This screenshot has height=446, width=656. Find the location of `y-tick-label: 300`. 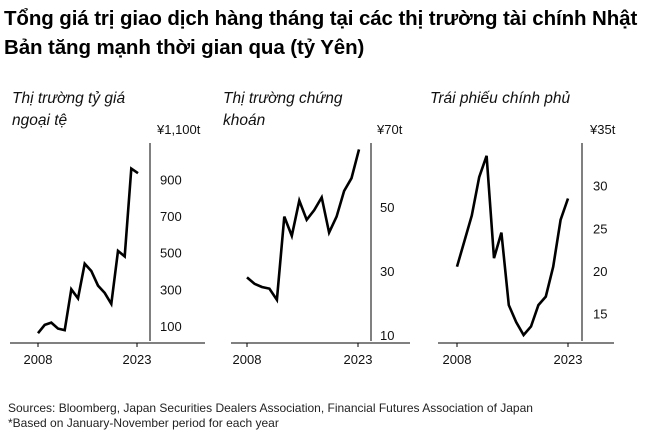

y-tick-label: 300 is located at coordinates (171, 289).